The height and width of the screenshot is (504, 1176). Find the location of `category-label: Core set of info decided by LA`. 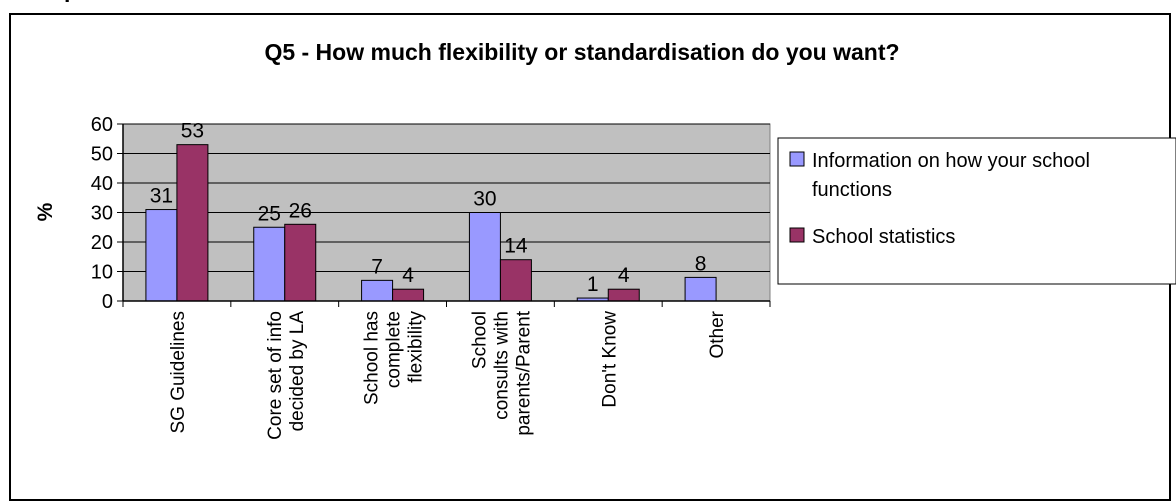

category-label: Core set of info decided by LA is located at coordinates (286, 375).